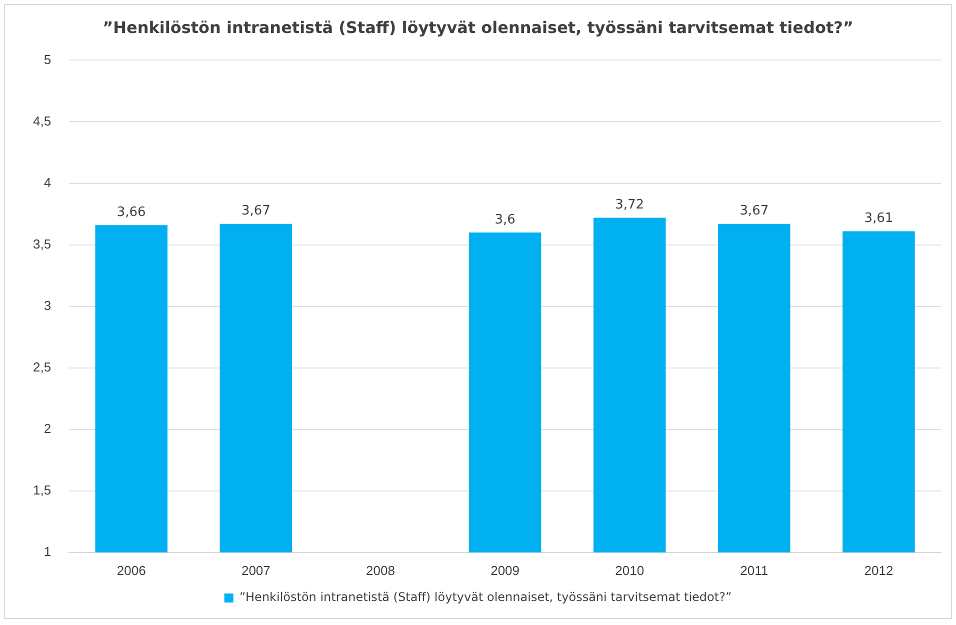 This screenshot has height=625, width=956. Describe the element at coordinates (42, 244) in the screenshot. I see `y-tick-label: 3,5` at that location.